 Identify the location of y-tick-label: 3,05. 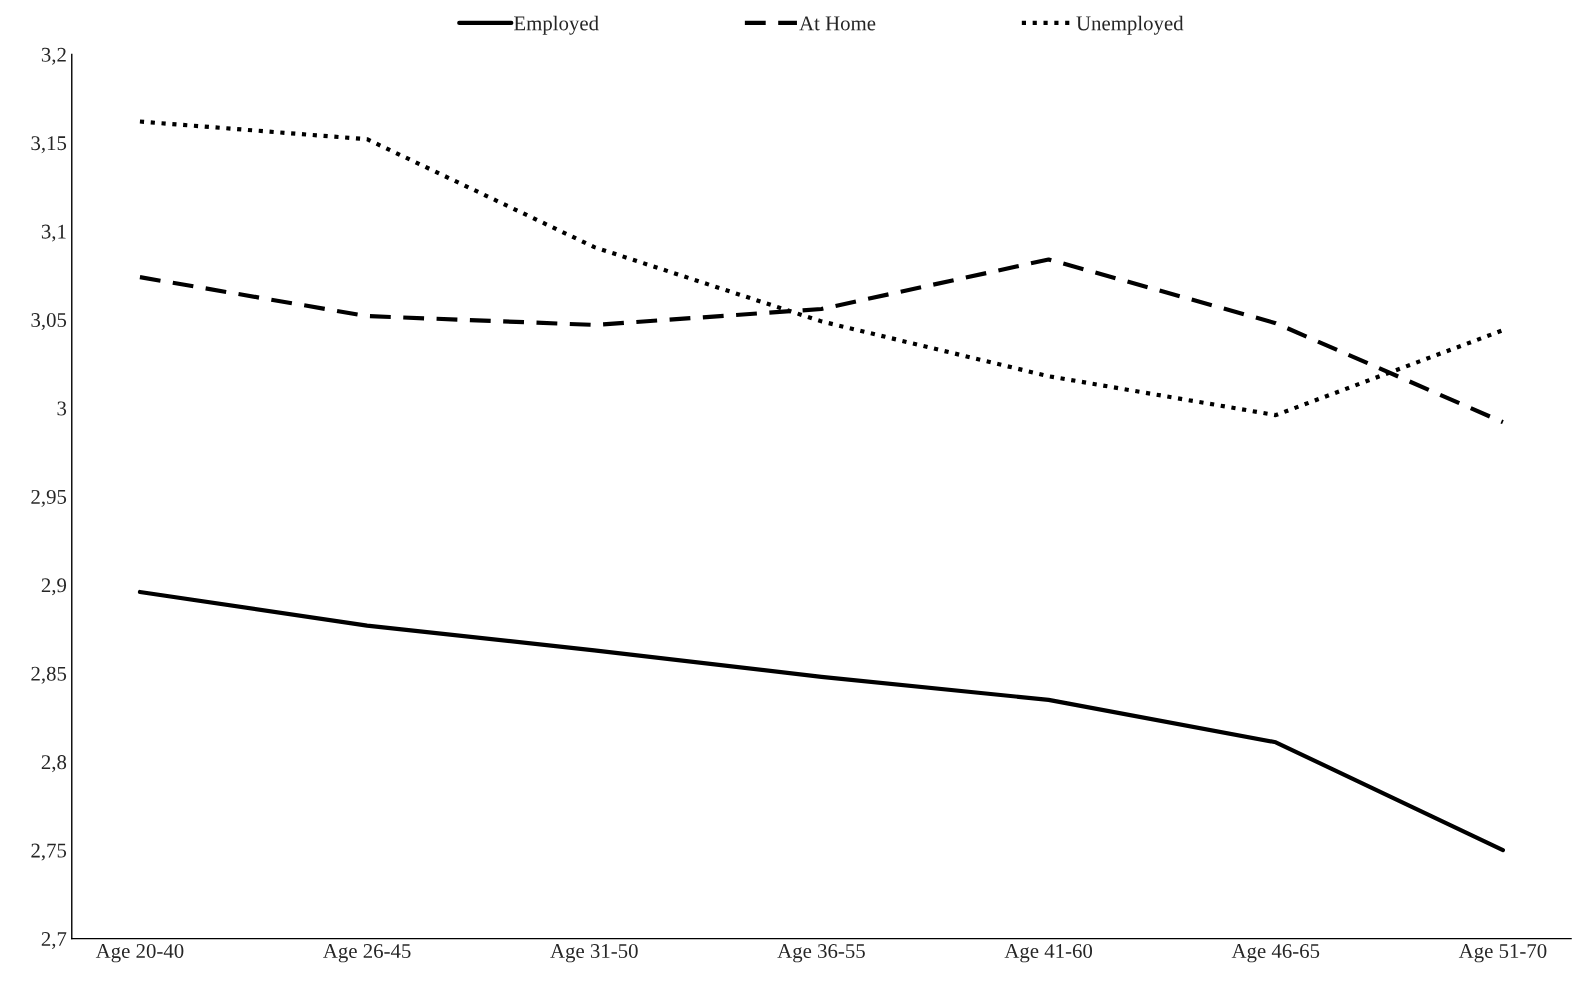
(49, 321).